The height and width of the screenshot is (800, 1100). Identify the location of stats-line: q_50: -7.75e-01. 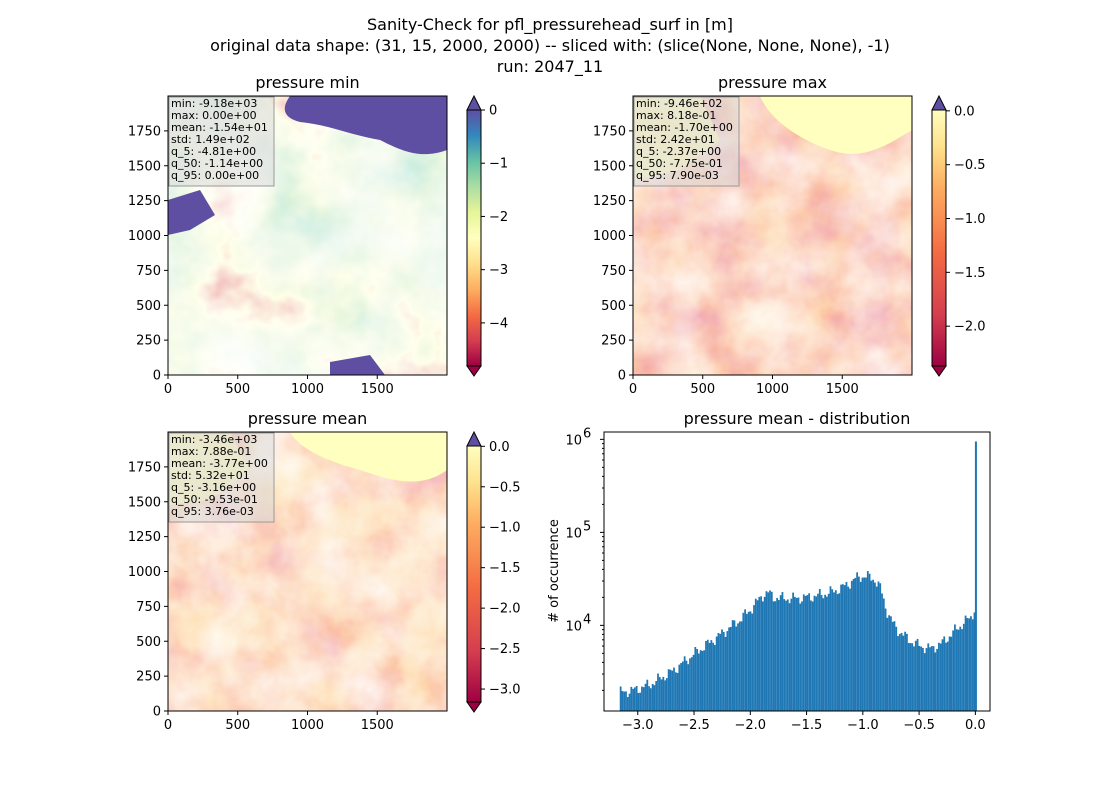
(679, 163).